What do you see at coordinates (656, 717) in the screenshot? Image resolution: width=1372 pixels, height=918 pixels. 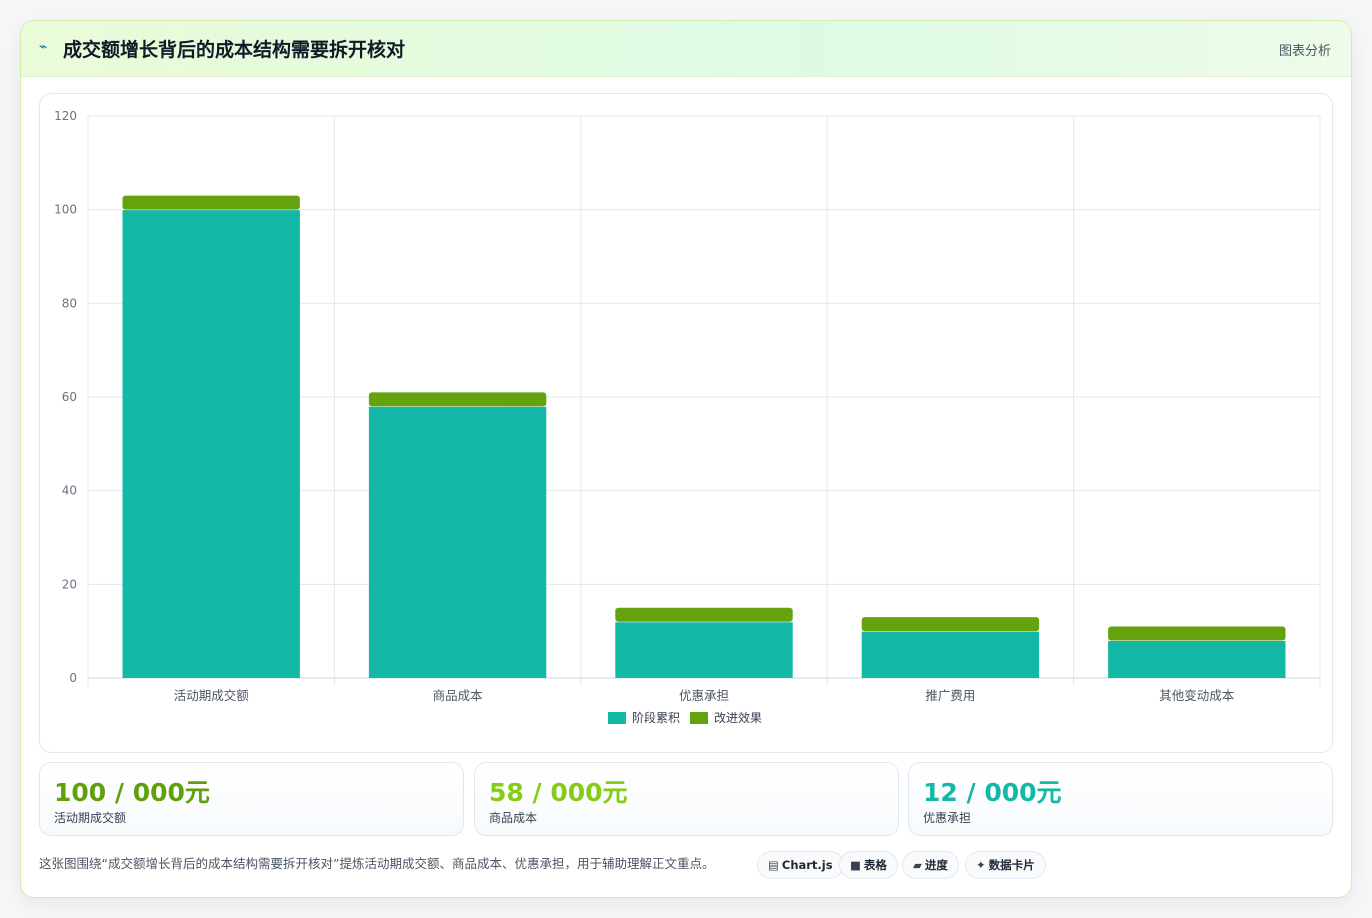 I see `legend-label: 阶段累积` at bounding box center [656, 717].